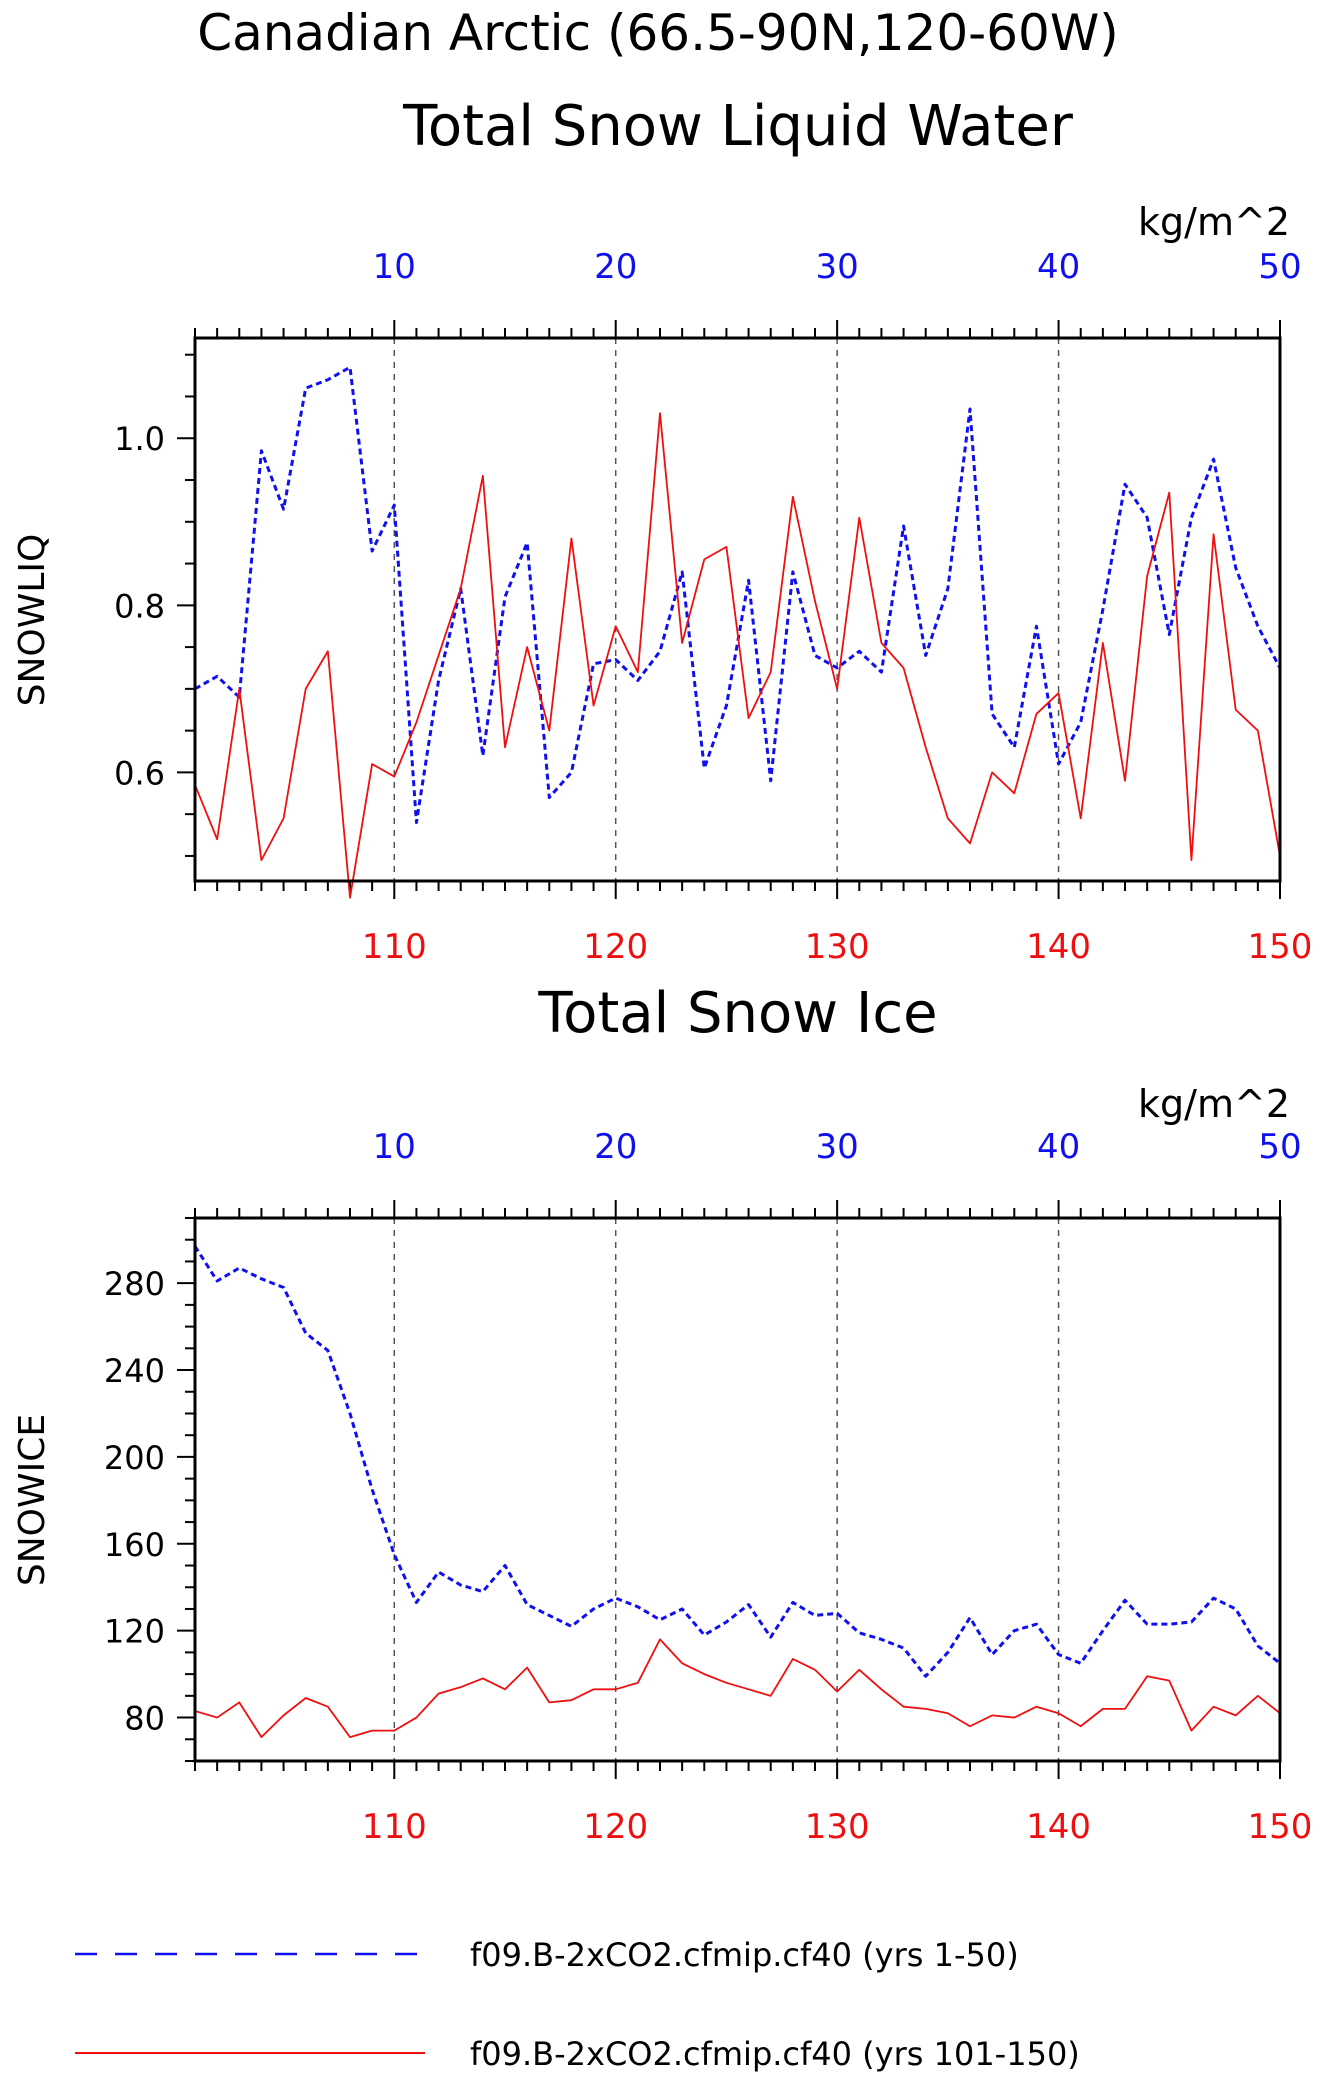  What do you see at coordinates (775, 2054) in the screenshot?
I see `legend-label-yrs-101-150: f09.B-2xCO2.cfmip.cf40 (yrs 101-150)` at bounding box center [775, 2054].